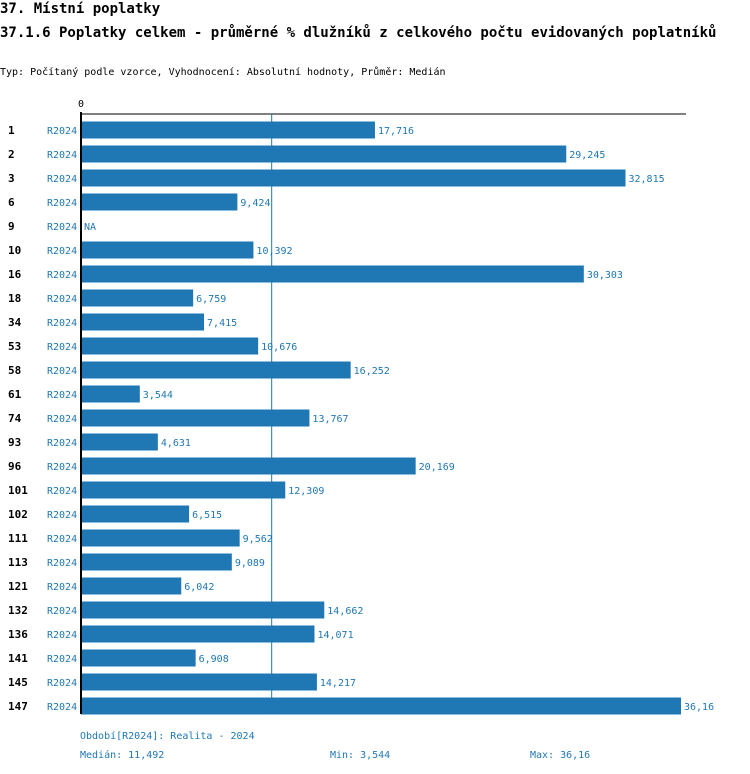 Image resolution: width=750 pixels, height=774 pixels. What do you see at coordinates (18, 706) in the screenshot?
I see `category-label: 147` at bounding box center [18, 706].